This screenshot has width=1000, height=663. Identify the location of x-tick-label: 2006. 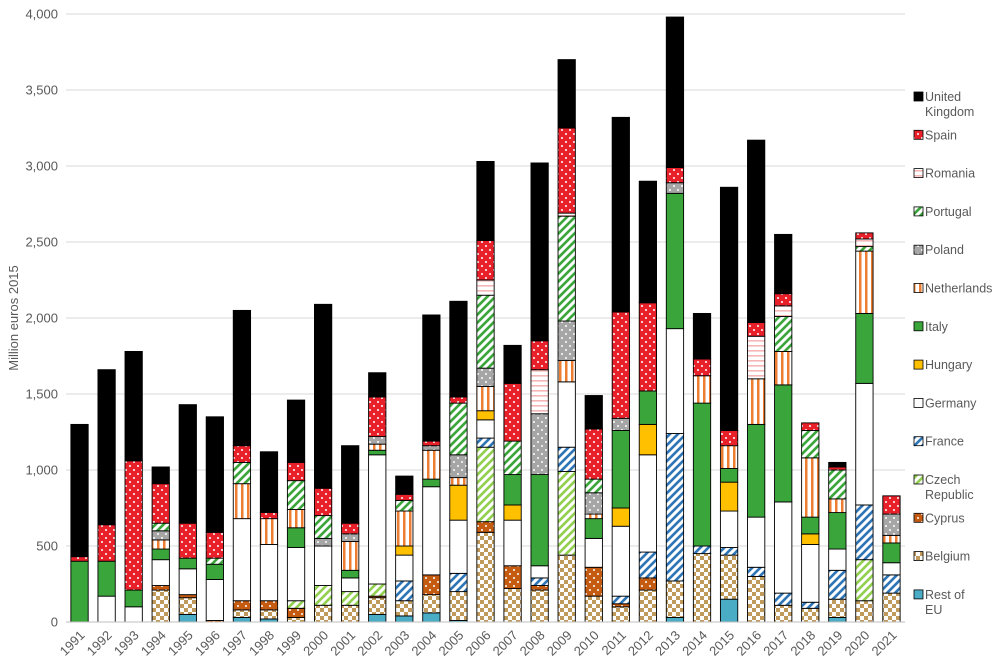
(478, 643).